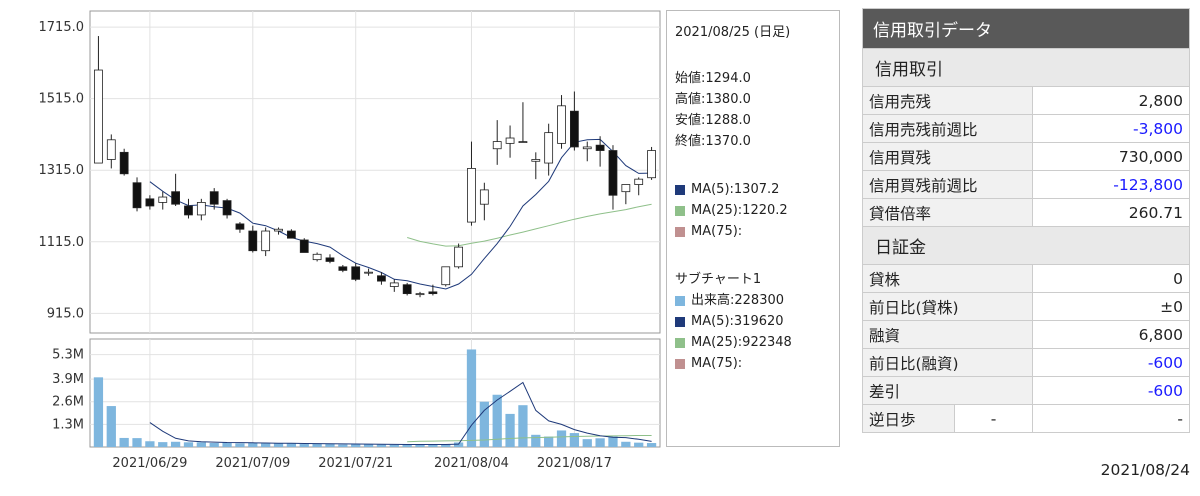 The image size is (1200, 496). Describe the element at coordinates (252, 463) in the screenshot. I see `x-tick-label: 2021/07/09` at that location.